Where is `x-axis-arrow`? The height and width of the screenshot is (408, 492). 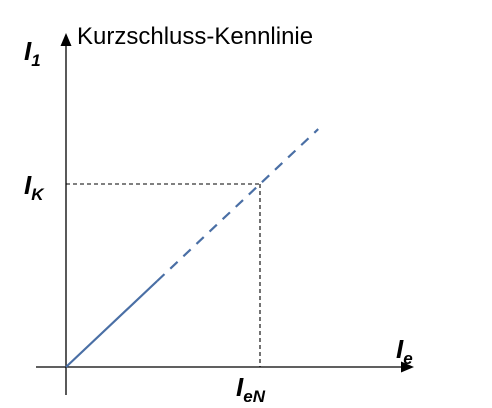
x-axis-arrow is located at coordinates (407, 367).